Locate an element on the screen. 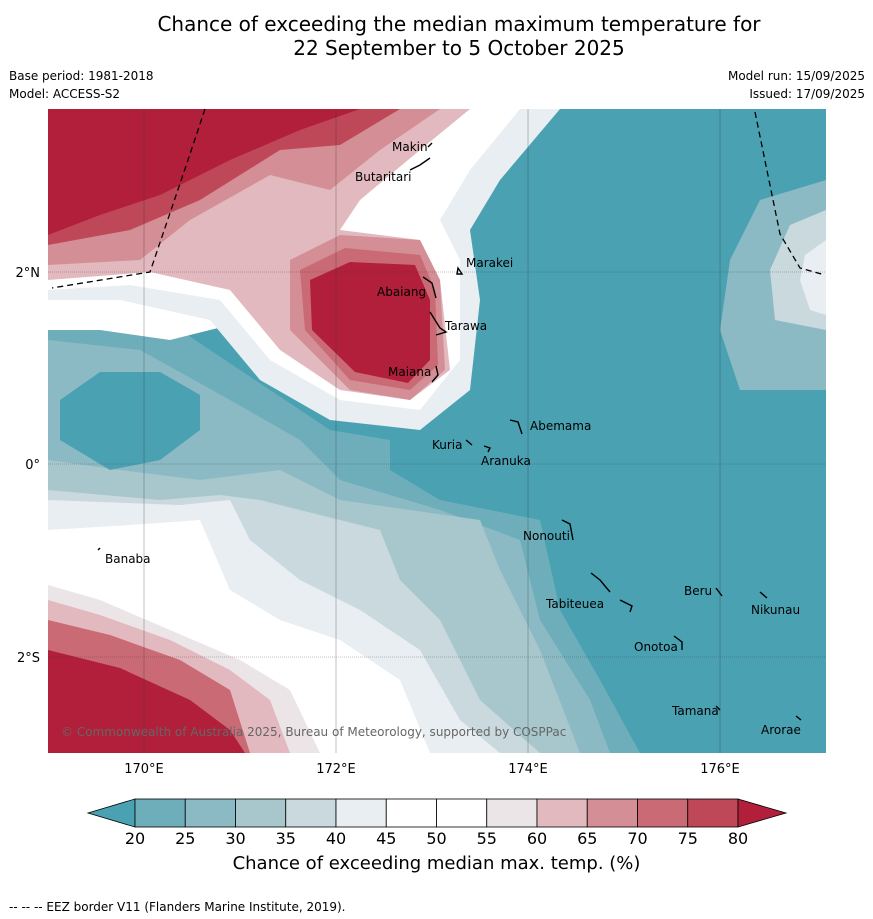 This screenshot has width=873, height=919. lon-tick: 170°E is located at coordinates (144, 769).